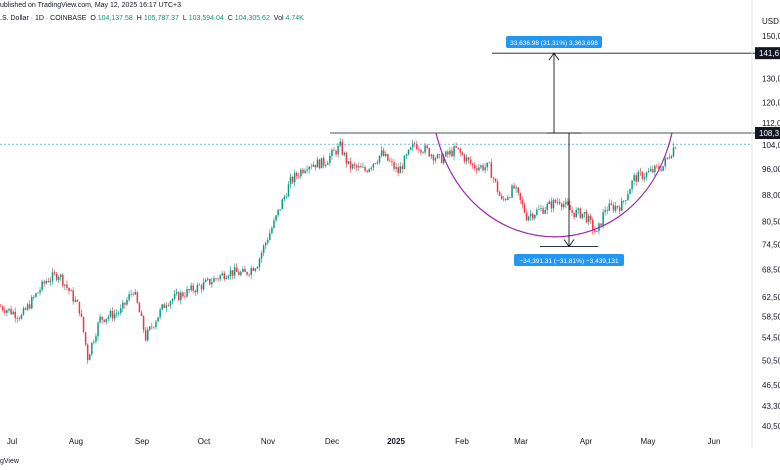  What do you see at coordinates (521, 441) in the screenshot?
I see `time-tick-label: Mar` at bounding box center [521, 441].